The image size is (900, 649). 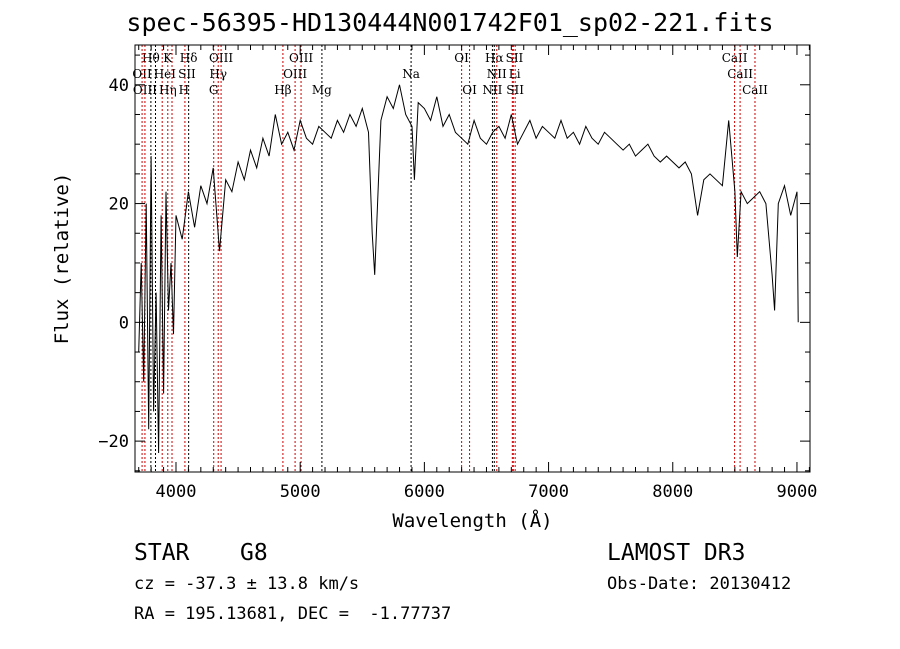 I want to click on x-tick-label: 8000, so click(x=672, y=492).